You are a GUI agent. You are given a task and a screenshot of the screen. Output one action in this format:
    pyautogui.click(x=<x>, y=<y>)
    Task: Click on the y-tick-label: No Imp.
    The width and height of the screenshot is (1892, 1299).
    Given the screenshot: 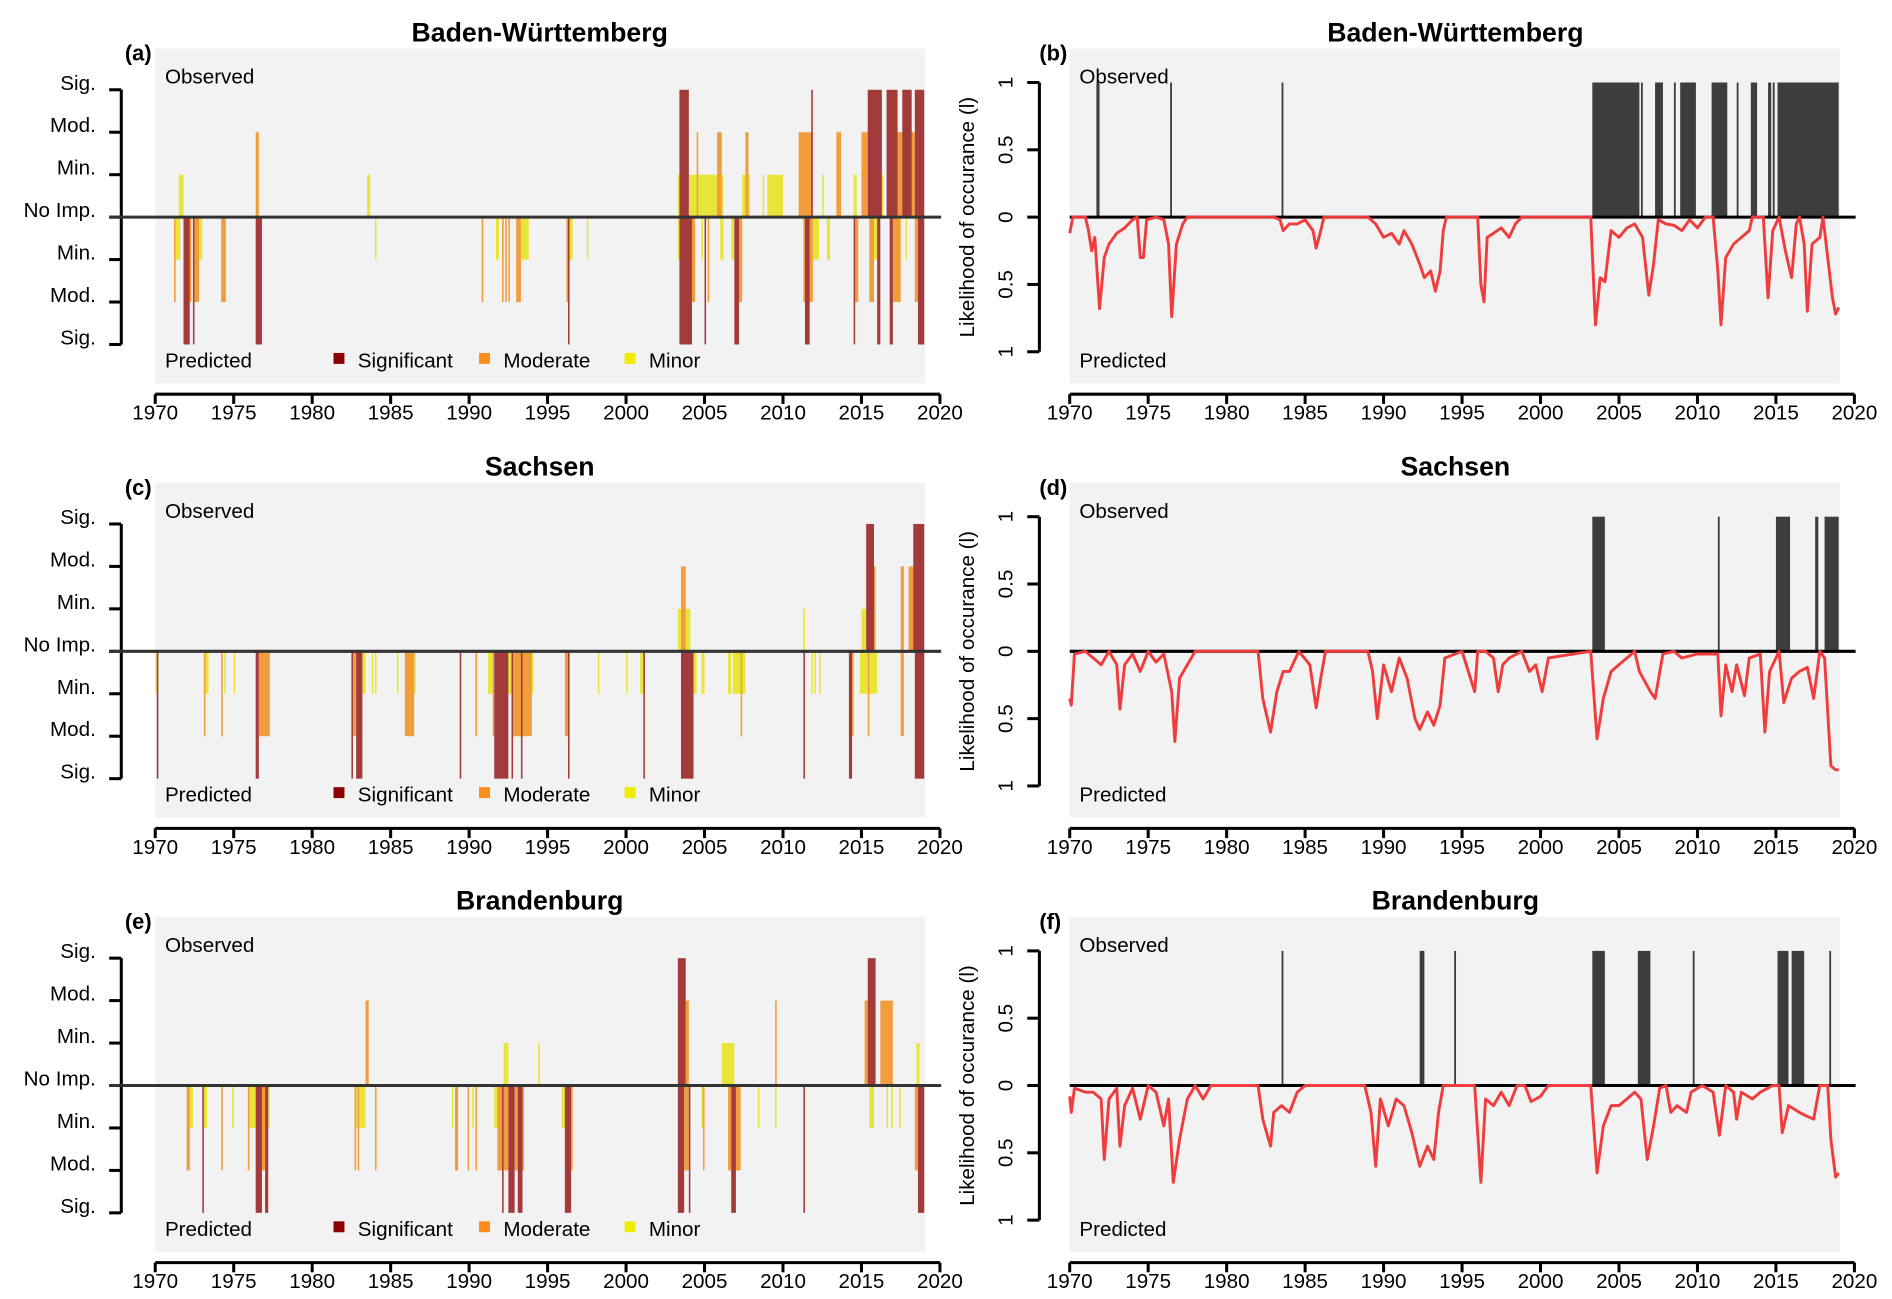 What is the action you would take?
    pyautogui.click(x=60, y=210)
    